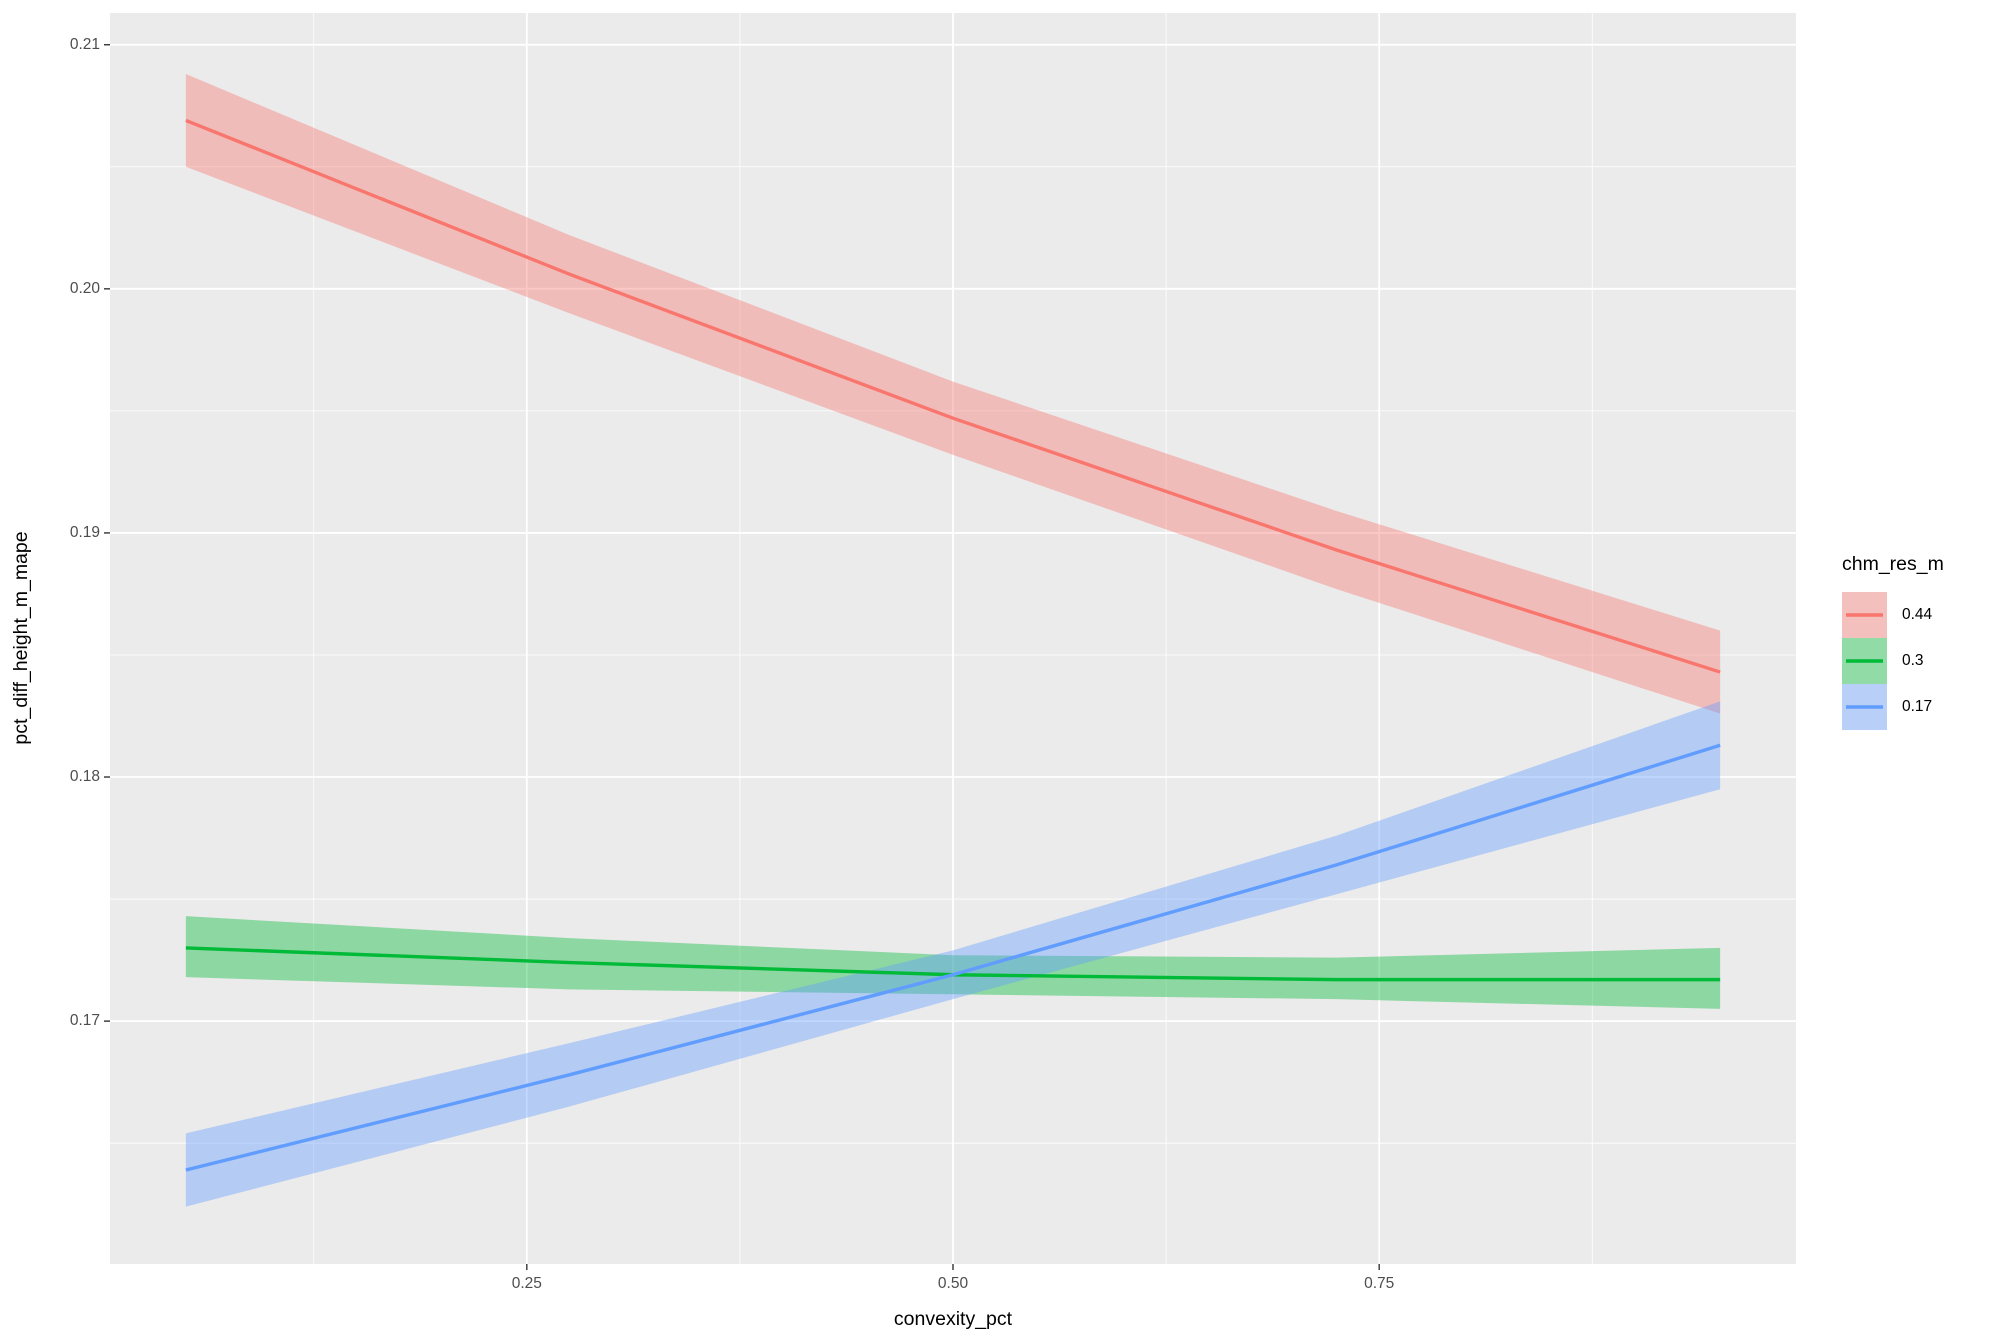 This screenshot has width=2016, height=1344. I want to click on x-tick-label: 0.50, so click(953, 1283).